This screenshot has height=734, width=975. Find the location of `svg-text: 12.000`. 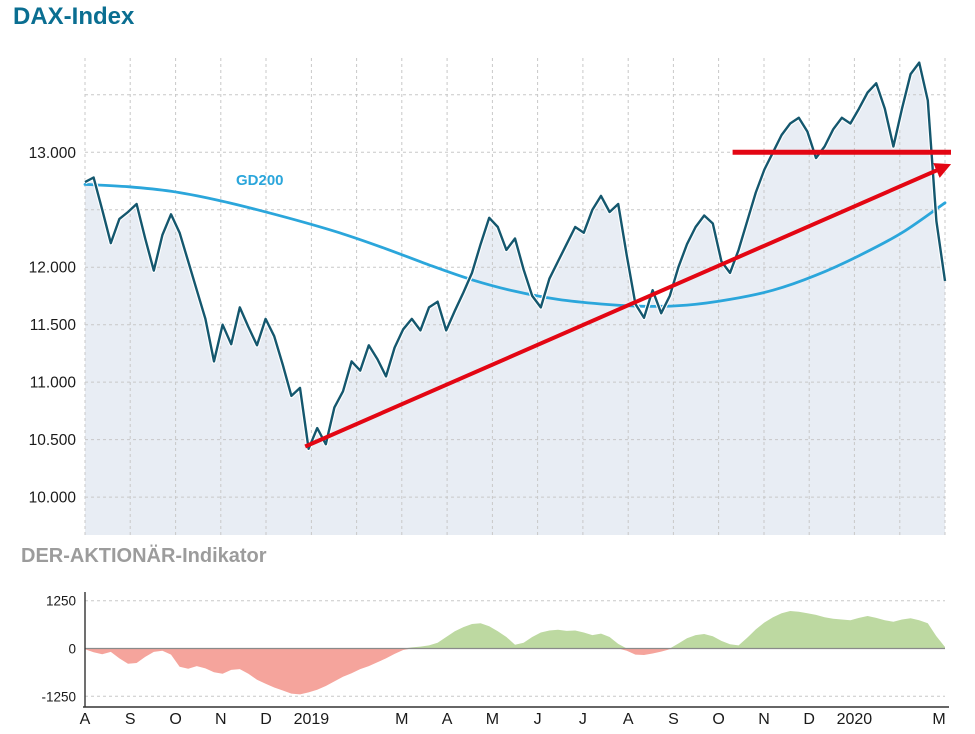

svg-text: 12.000 is located at coordinates (53, 268).